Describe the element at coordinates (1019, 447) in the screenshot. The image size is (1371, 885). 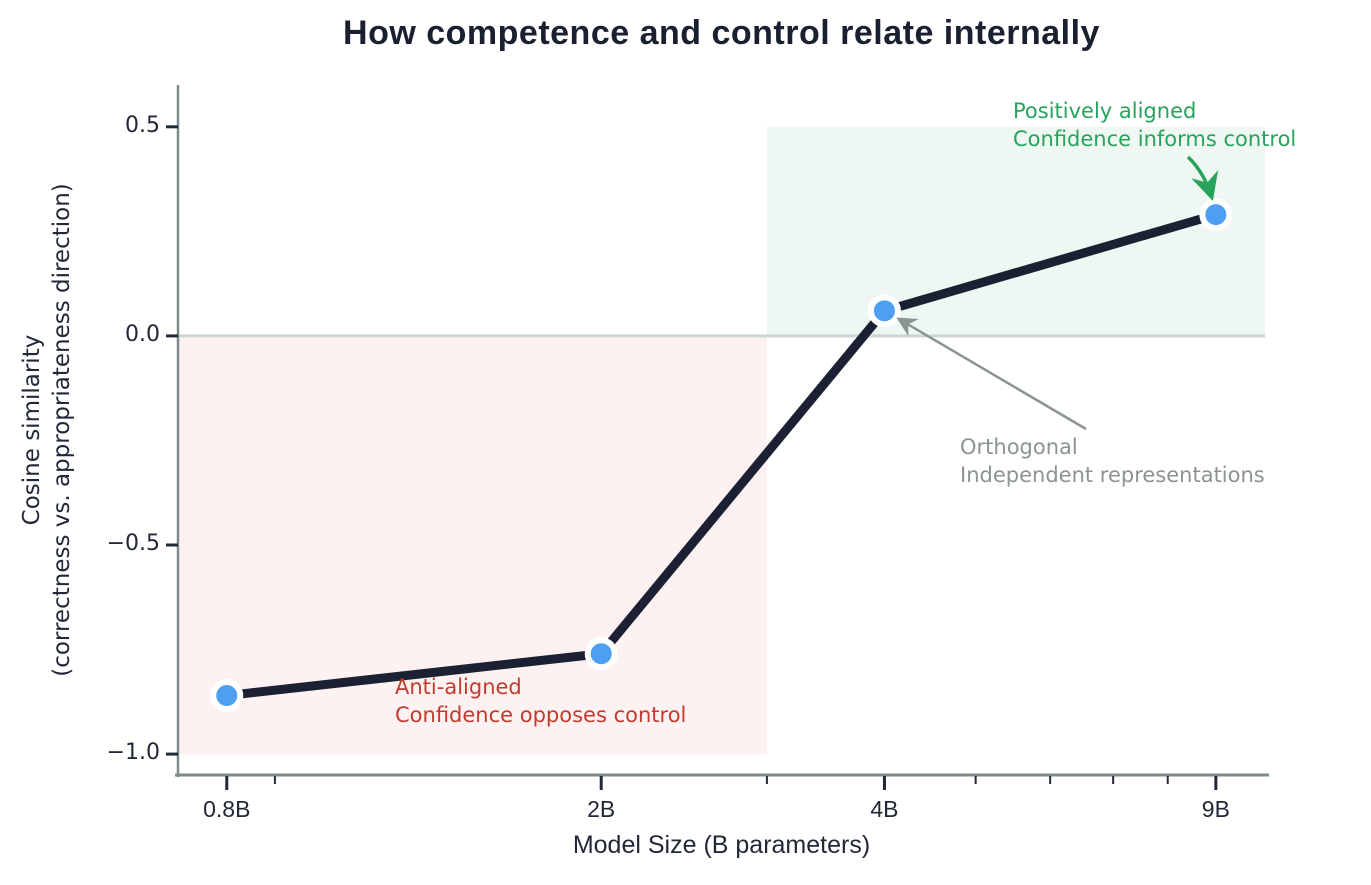
I see `annotation-orthogonal-line1: Orthogonal` at that location.